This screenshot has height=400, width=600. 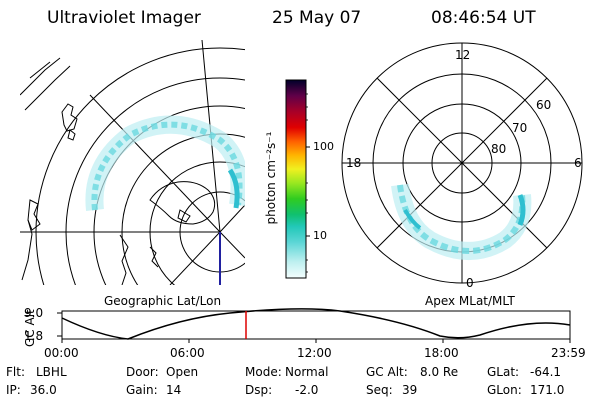 What do you see at coordinates (61, 353) in the screenshot?
I see `altitude-xtick-0000: 00:00` at bounding box center [61, 353].